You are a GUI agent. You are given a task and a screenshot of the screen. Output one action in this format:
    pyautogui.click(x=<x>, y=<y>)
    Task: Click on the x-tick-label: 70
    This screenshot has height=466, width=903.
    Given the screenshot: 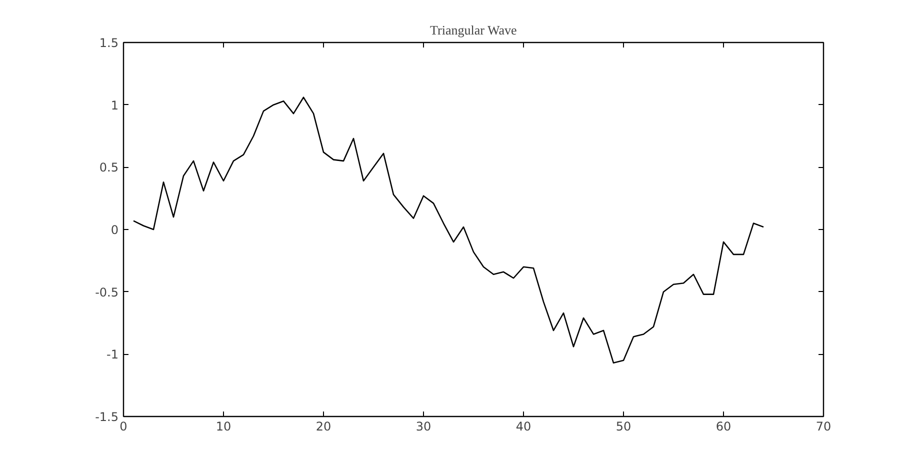 What is the action you would take?
    pyautogui.click(x=824, y=427)
    